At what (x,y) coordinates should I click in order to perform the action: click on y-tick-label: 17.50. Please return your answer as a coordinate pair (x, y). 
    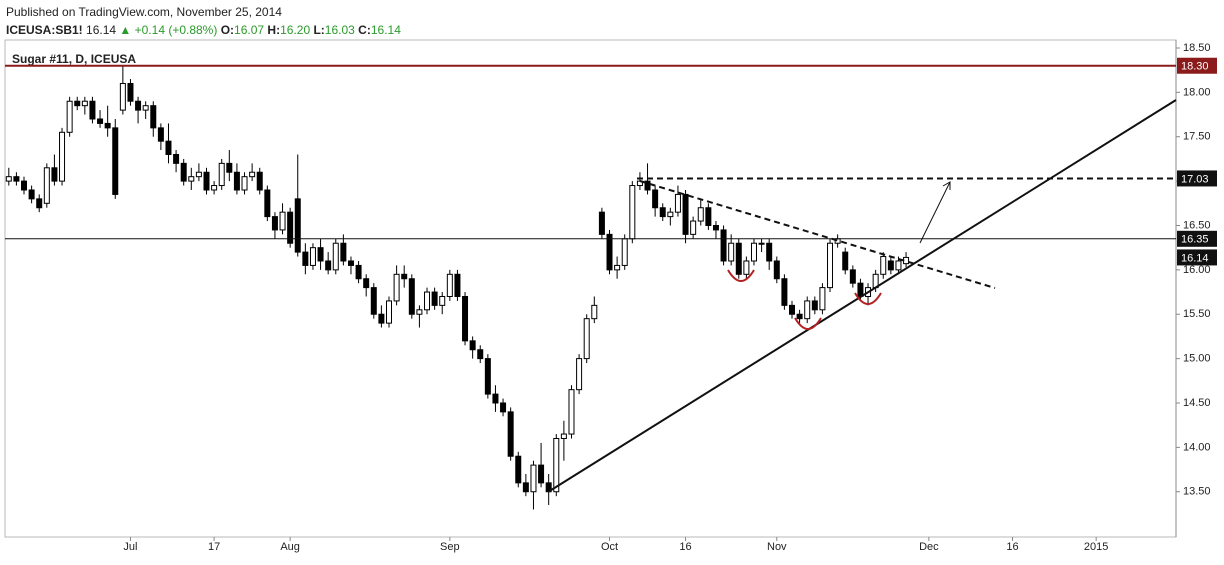
    Looking at the image, I should click on (1197, 137).